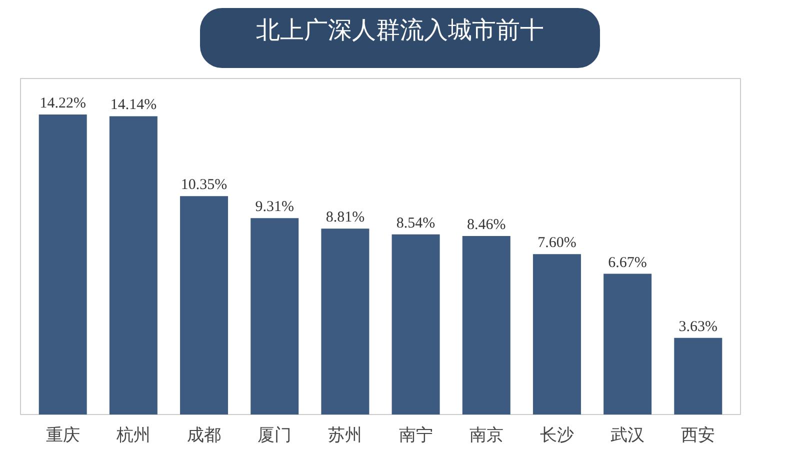 The width and height of the screenshot is (800, 449). Describe the element at coordinates (204, 185) in the screenshot. I see `data-label: 10.35%` at that location.